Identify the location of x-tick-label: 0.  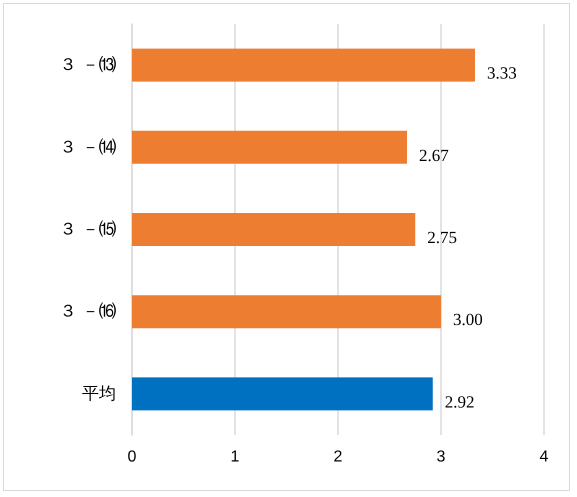
(132, 457).